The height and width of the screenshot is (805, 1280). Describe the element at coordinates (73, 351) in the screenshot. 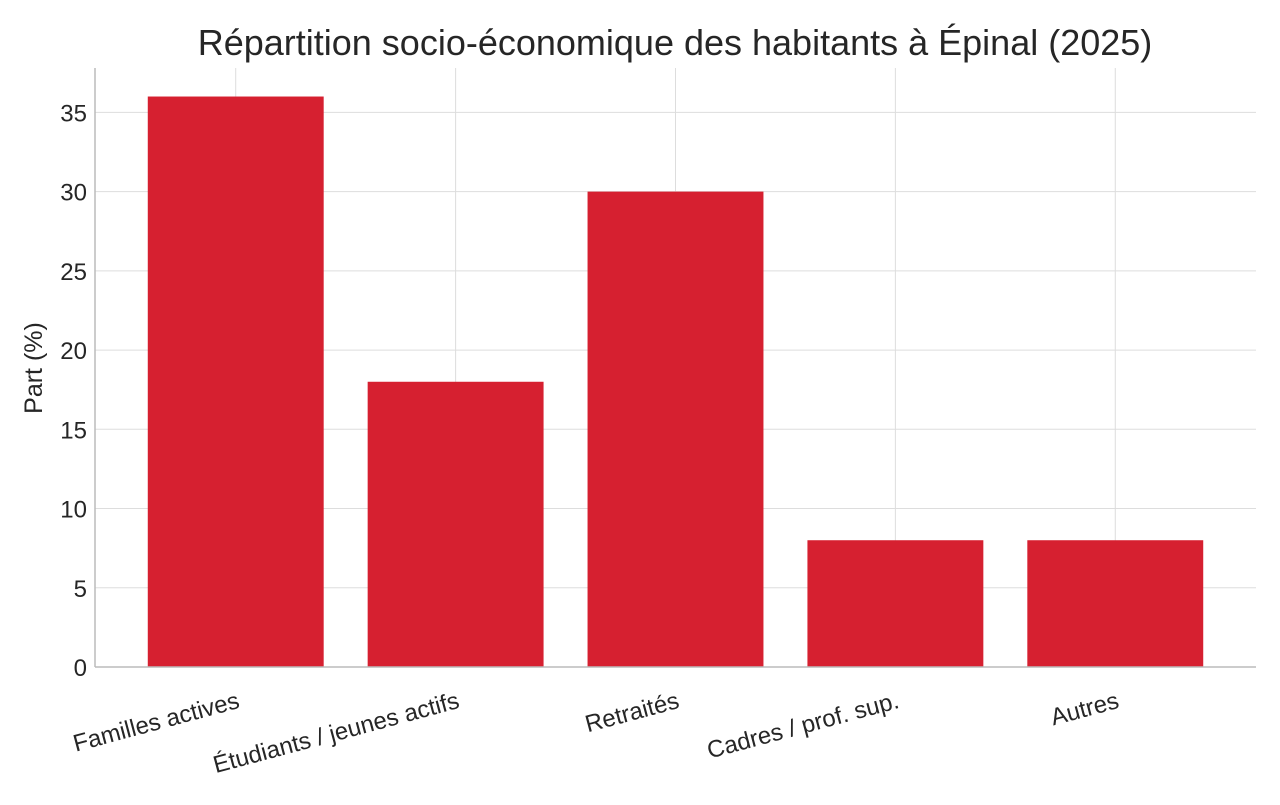

I see `y-tick-label: 20` at that location.